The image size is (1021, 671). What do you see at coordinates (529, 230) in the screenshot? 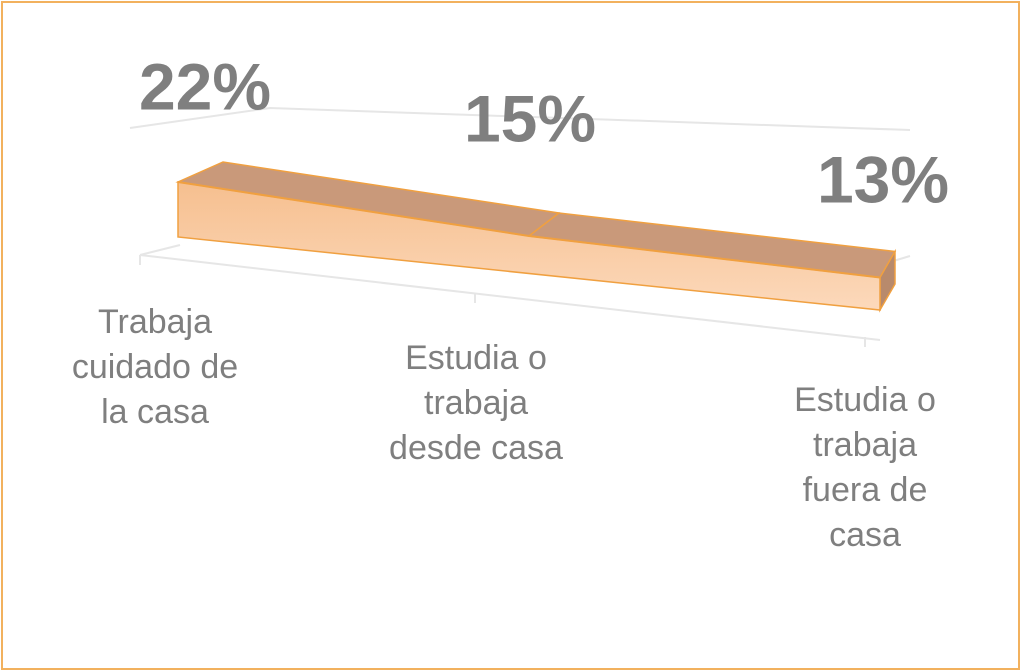
I see `ribbon-line` at bounding box center [529, 230].